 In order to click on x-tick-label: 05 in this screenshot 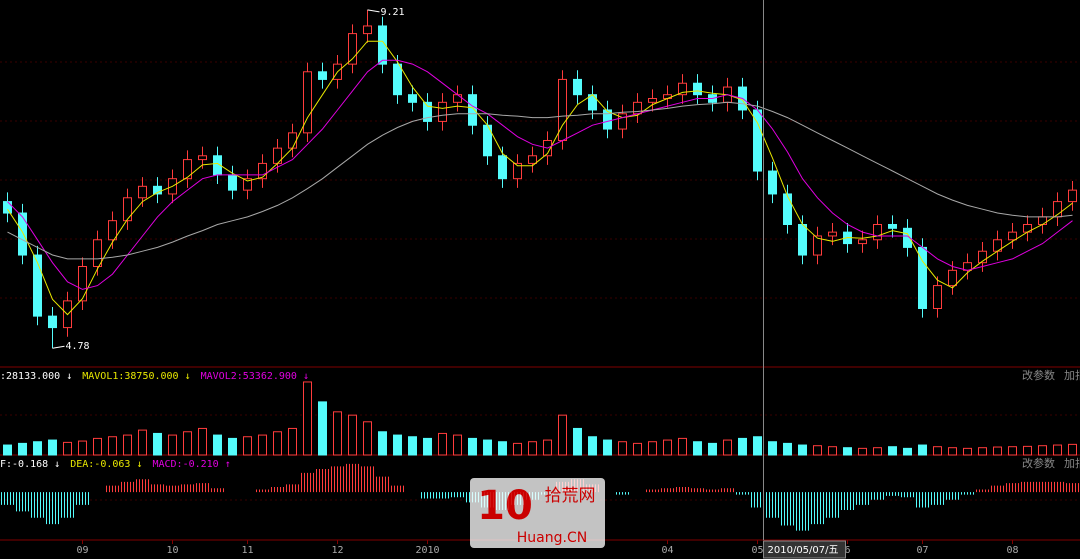, I will do `click(757, 550)`.